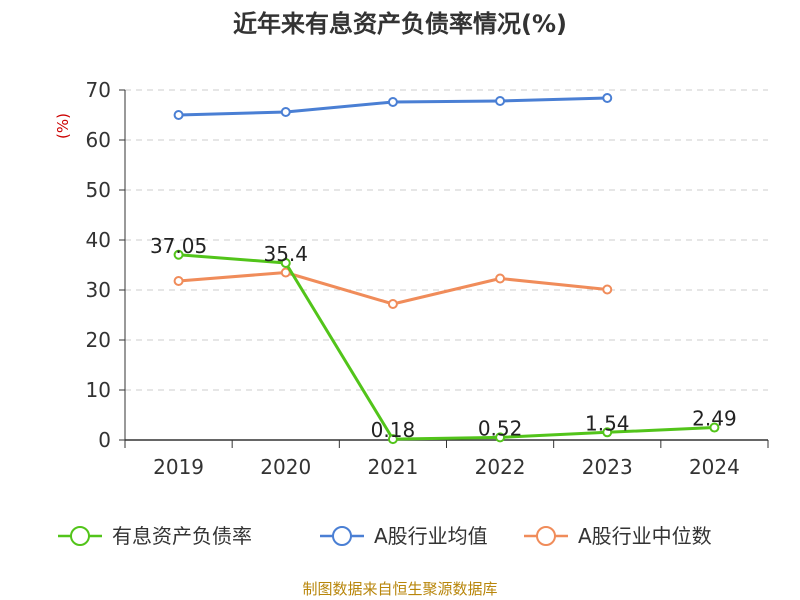 This screenshot has width=800, height=600. Describe the element at coordinates (714, 467) in the screenshot. I see `x-tick-label: 2024` at that location.